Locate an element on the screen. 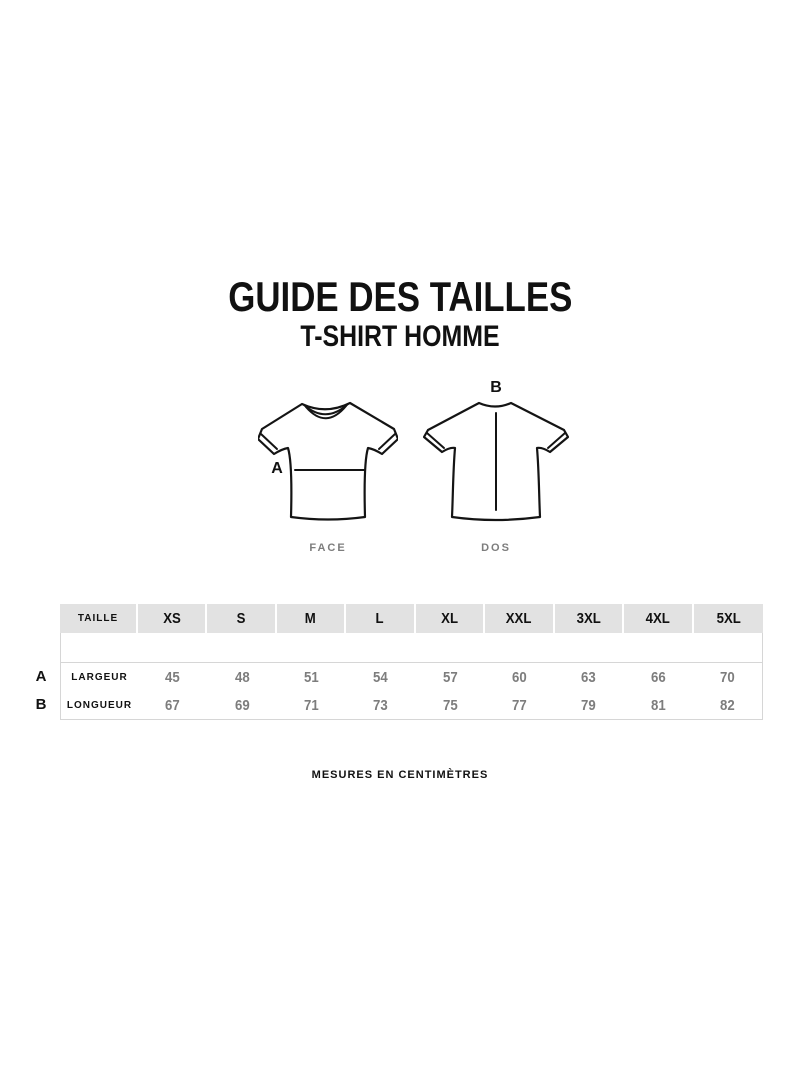 This screenshot has height=1070, width=800. row-label: LARGEUR is located at coordinates (99, 677).